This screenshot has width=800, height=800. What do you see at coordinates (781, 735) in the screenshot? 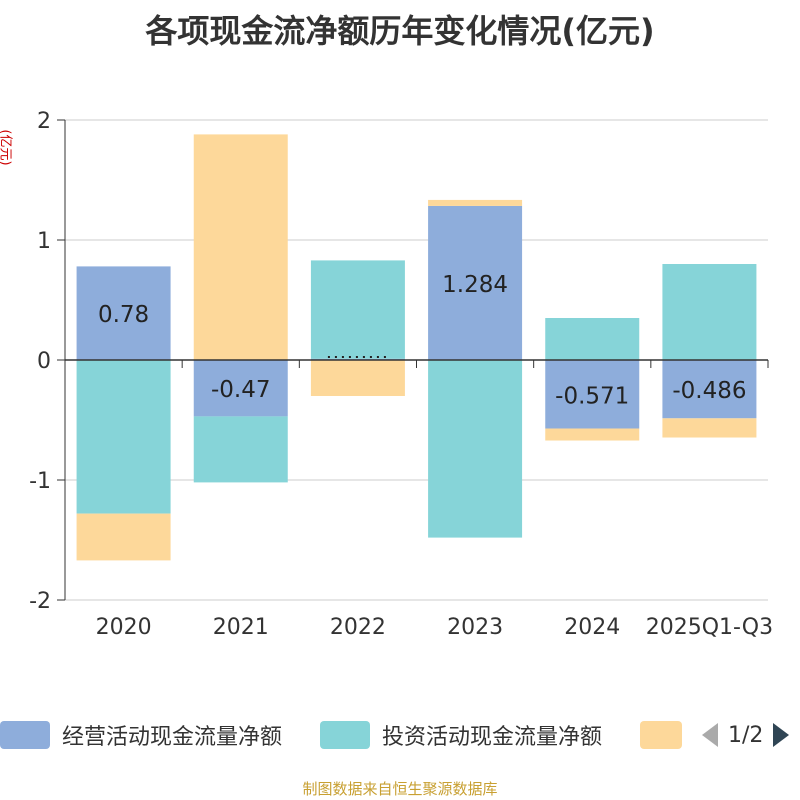
I see `legend-next-icon` at bounding box center [781, 735].